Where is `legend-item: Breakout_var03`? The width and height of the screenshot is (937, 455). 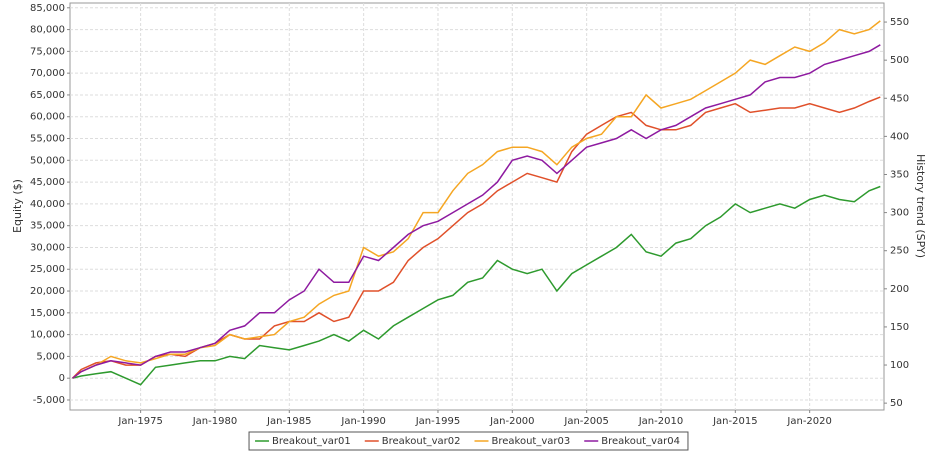 legend-item: Breakout_var03 is located at coordinates (522, 441).